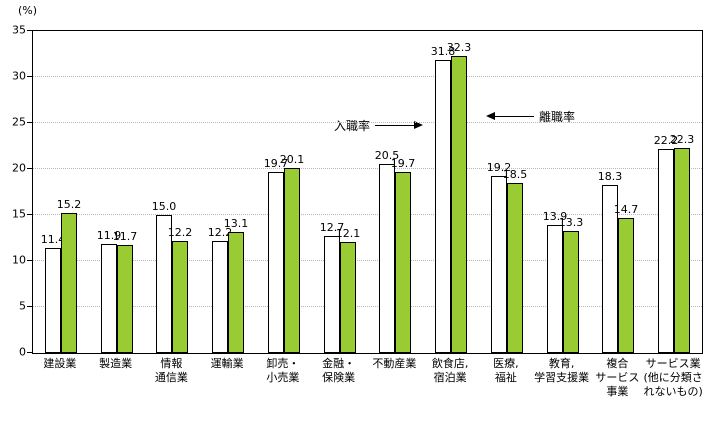 This screenshot has height=422, width=709. I want to click on x-axis-category-label: サービス業 (他に分類さ れないもの), so click(670, 378).